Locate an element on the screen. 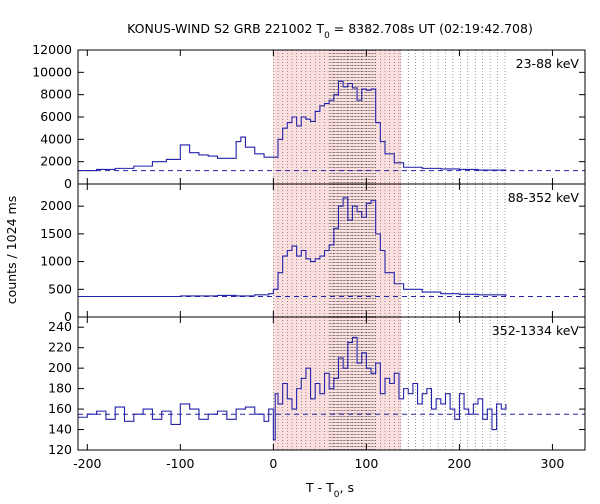 This screenshot has width=600, height=504. y-tick-label: 500 is located at coordinates (60, 288).